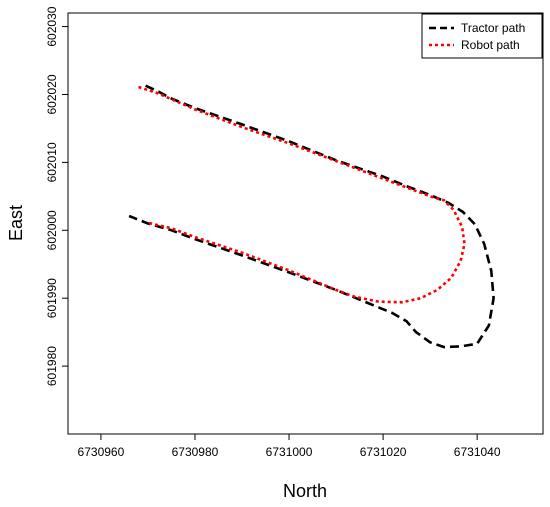 The width and height of the screenshot is (550, 507). What do you see at coordinates (493, 28) in the screenshot?
I see `legend-label-tractor: Tractor path` at bounding box center [493, 28].